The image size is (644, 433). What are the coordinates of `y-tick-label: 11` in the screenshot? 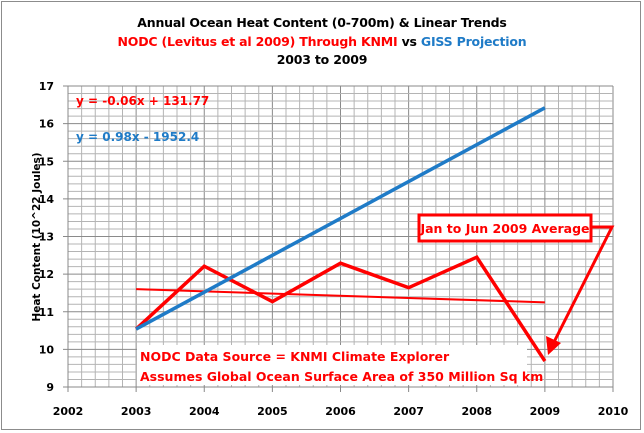 It's located at (46, 312).